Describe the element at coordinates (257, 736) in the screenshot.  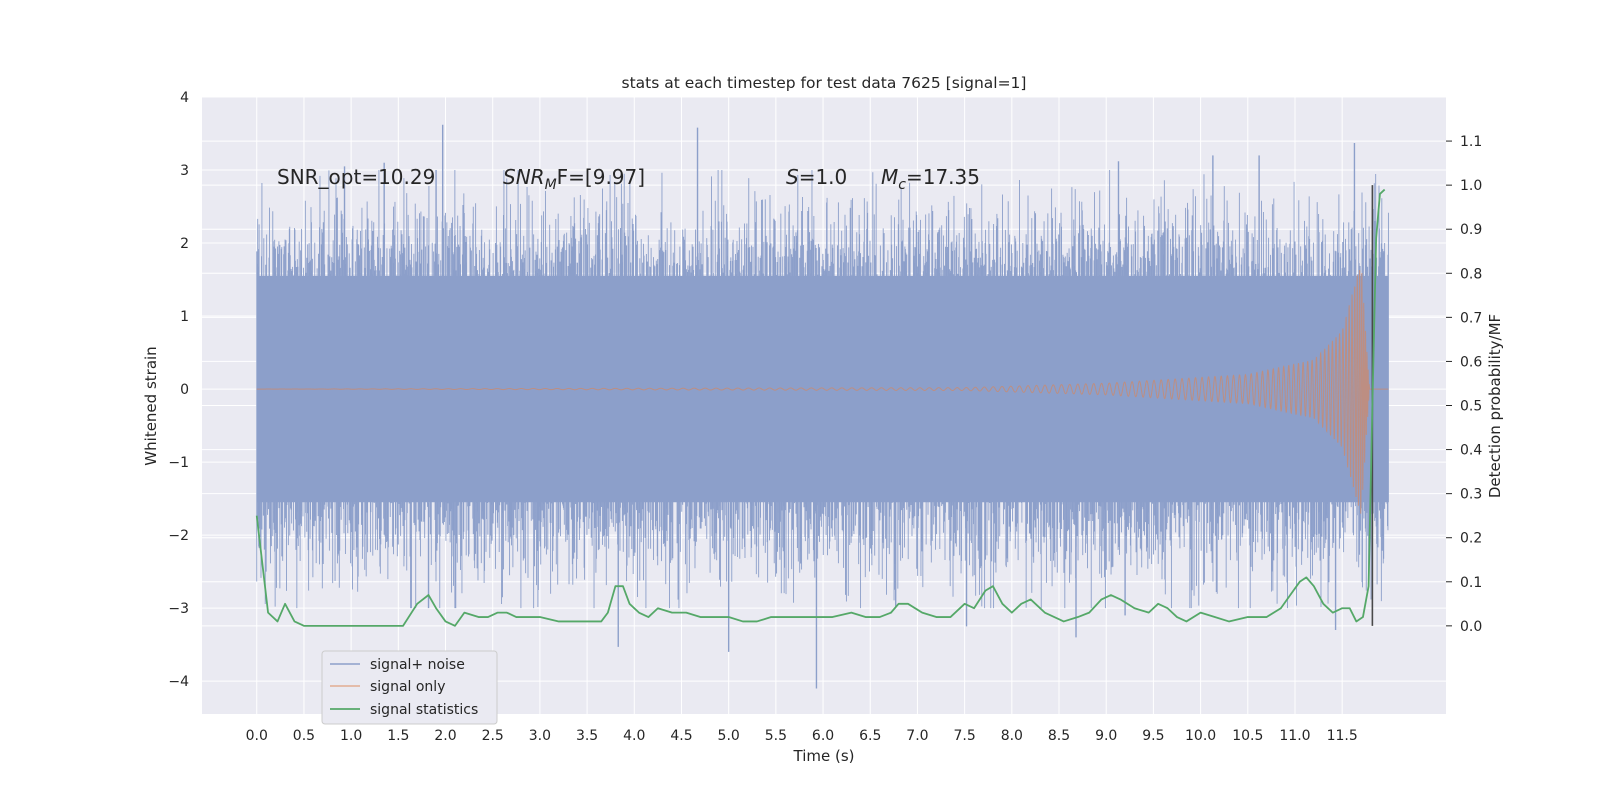
I see `x-tick-label: 0.0` at that location.